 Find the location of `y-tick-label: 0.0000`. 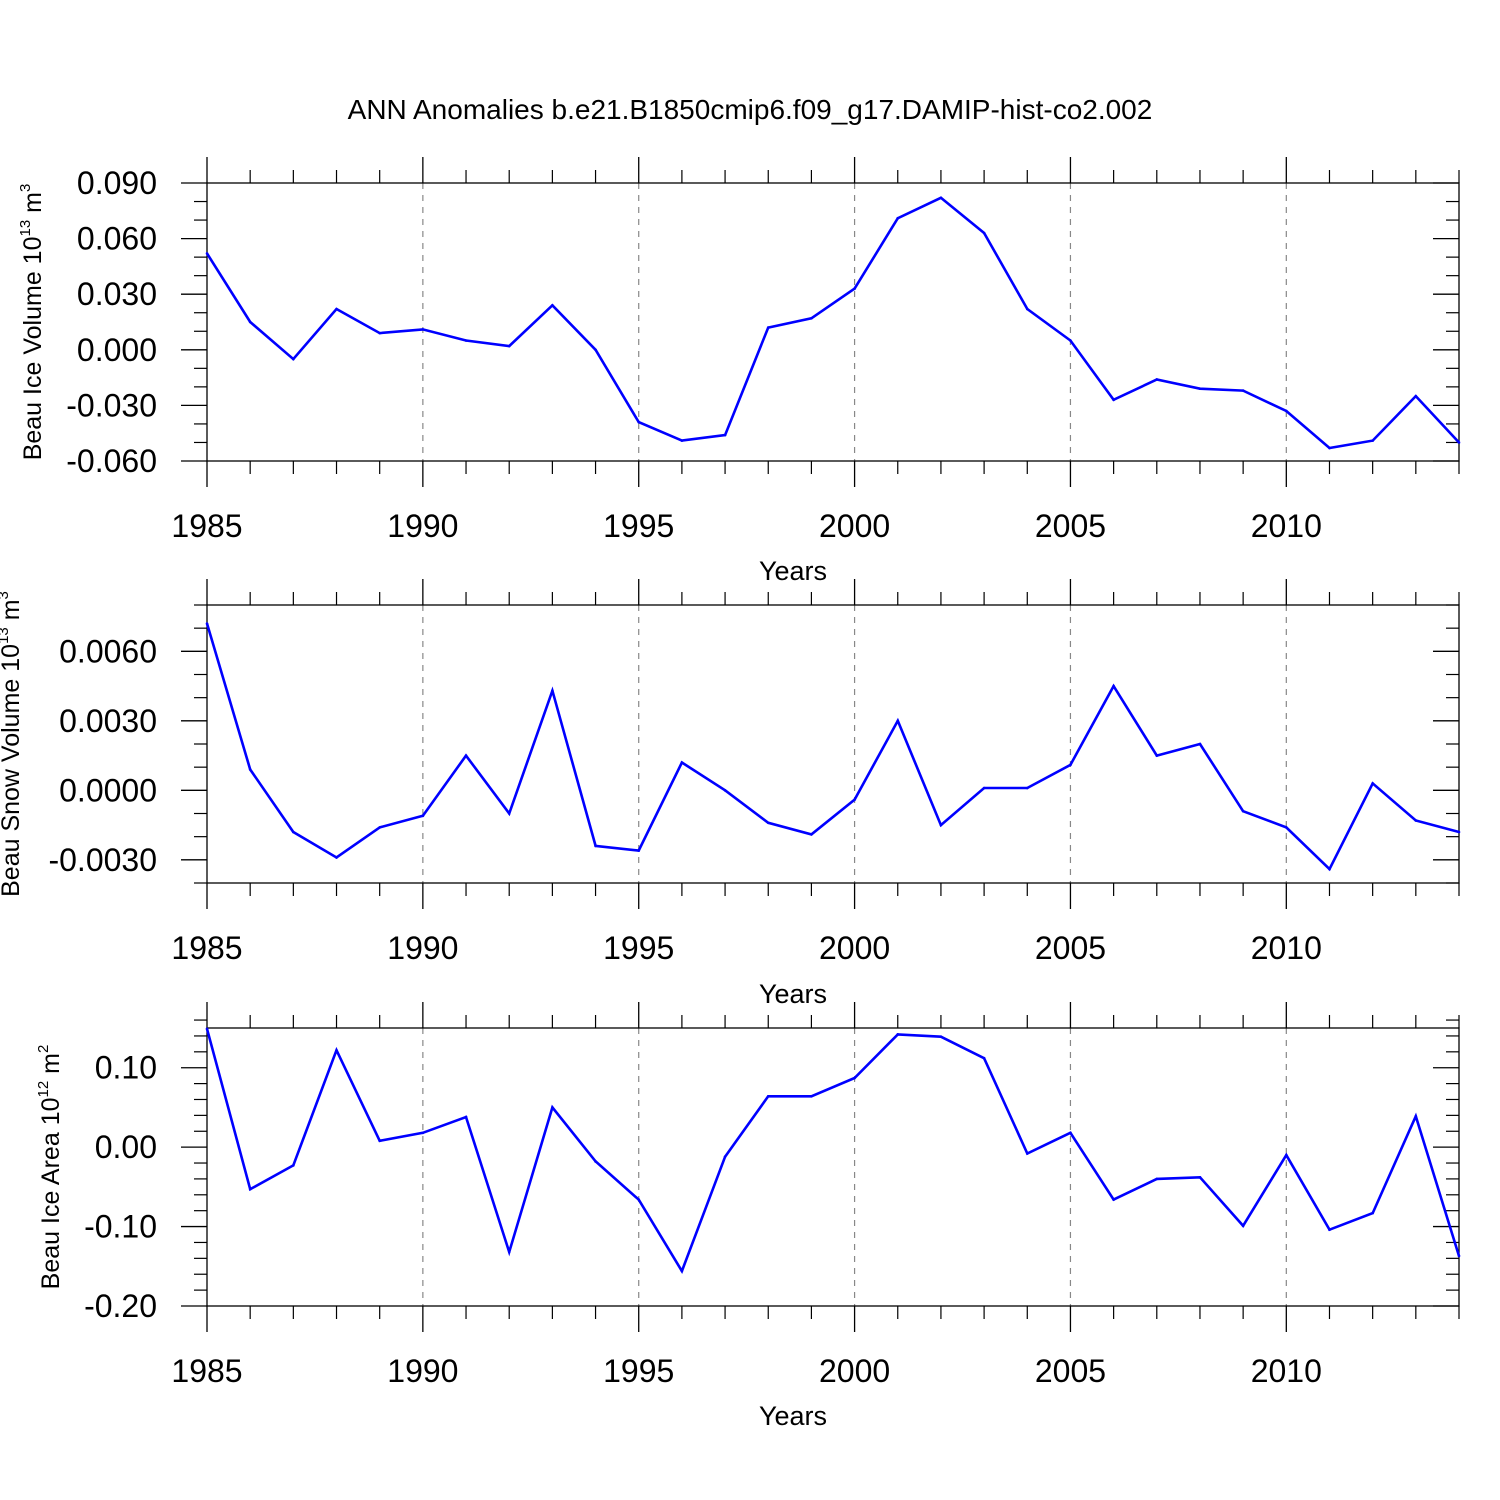

y-tick-label: 0.0000 is located at coordinates (108, 790).